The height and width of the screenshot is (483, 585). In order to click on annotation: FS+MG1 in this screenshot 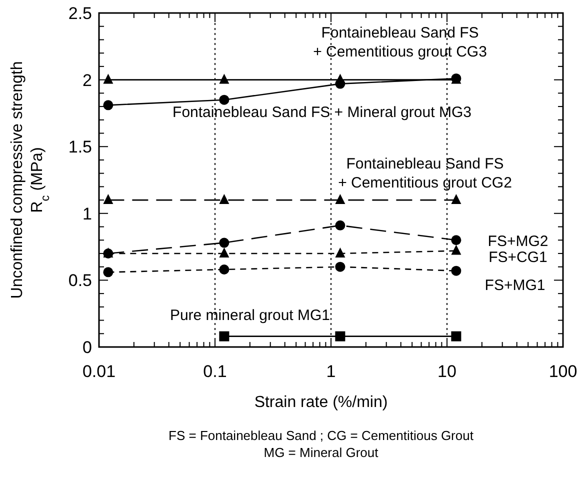, I will do `click(515, 285)`.